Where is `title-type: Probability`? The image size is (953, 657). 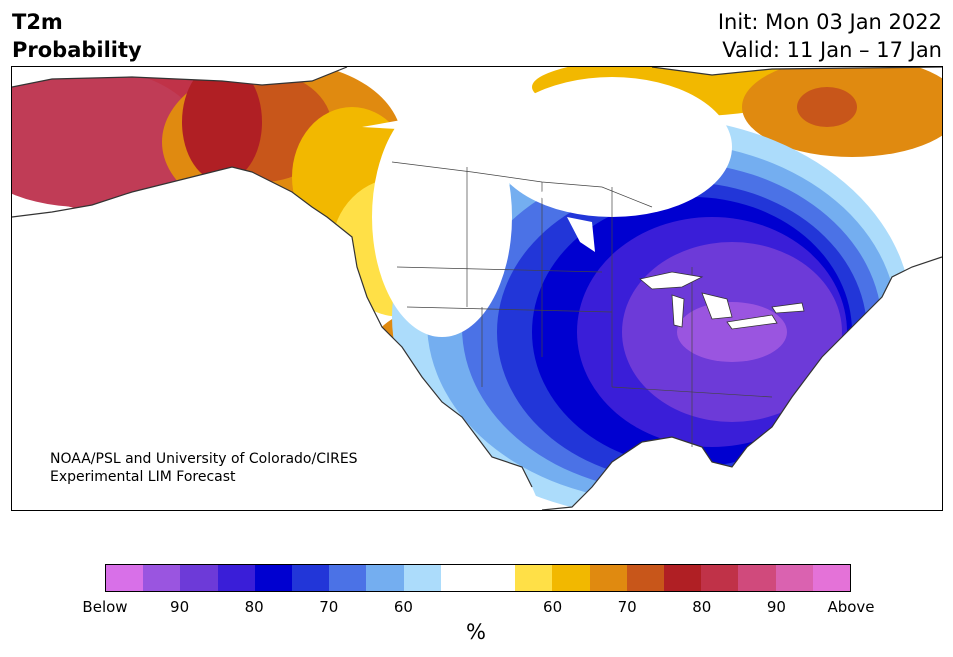 title-type: Probability is located at coordinates (77, 50).